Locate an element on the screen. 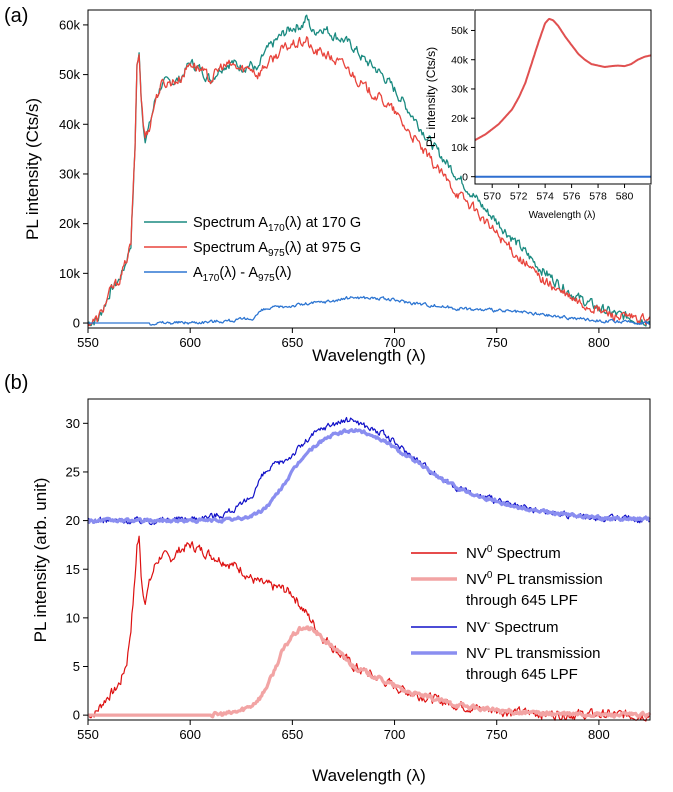 Image resolution: width=673 pixels, height=792 pixels. panel-b-label: (b) is located at coordinates (16, 383).